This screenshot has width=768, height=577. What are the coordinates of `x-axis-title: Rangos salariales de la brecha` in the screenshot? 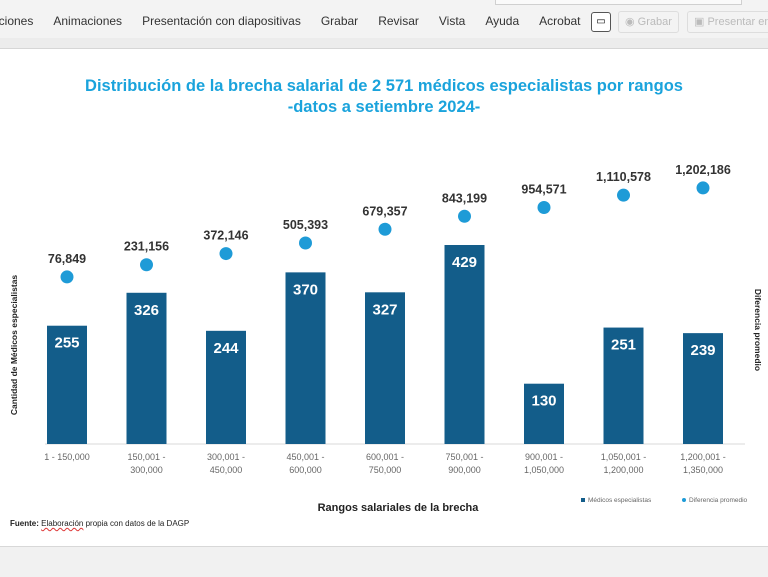 It's located at (399, 508).